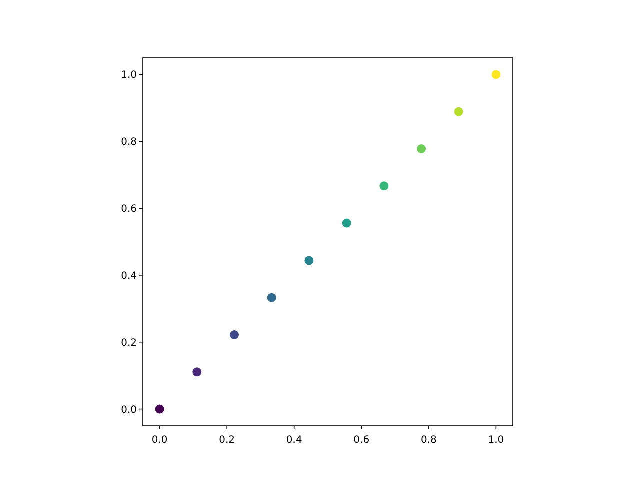 The width and height of the screenshot is (640, 480). Describe the element at coordinates (160, 440) in the screenshot. I see `x-tick-label: 0.0` at that location.